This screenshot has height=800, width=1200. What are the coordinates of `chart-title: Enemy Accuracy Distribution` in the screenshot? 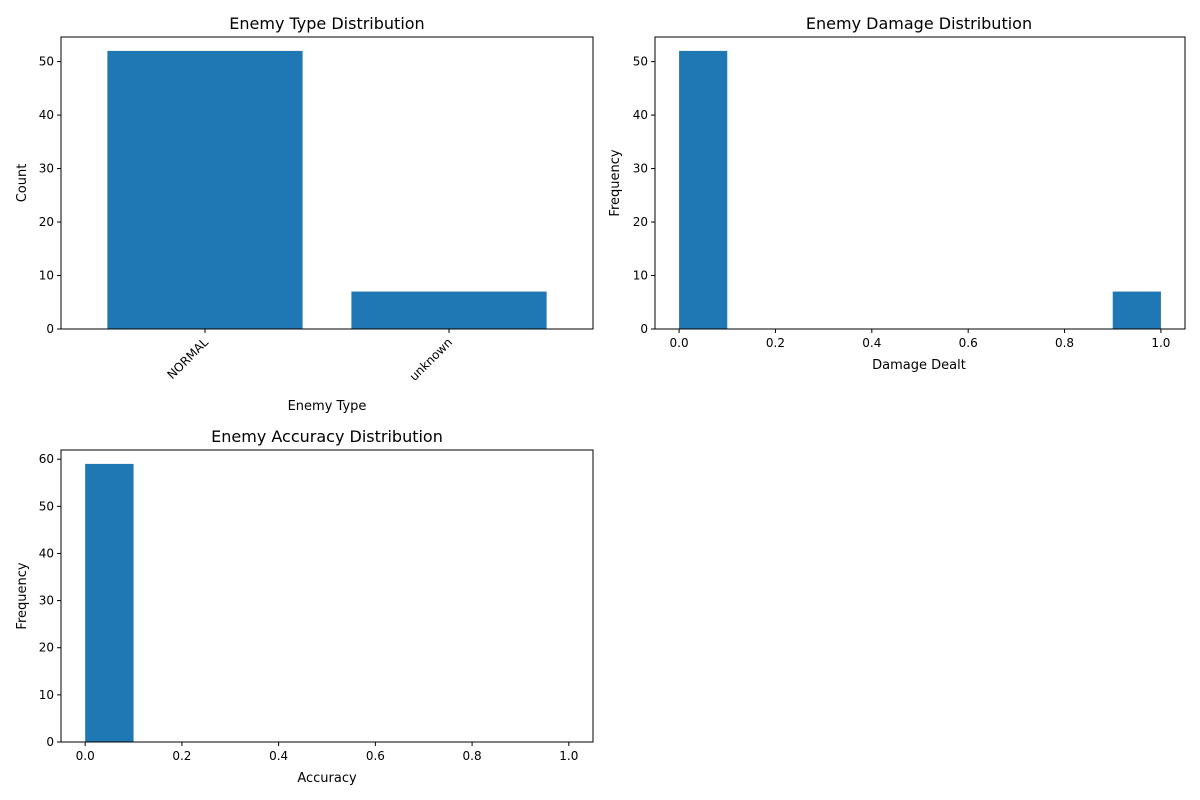 It's located at (327, 436).